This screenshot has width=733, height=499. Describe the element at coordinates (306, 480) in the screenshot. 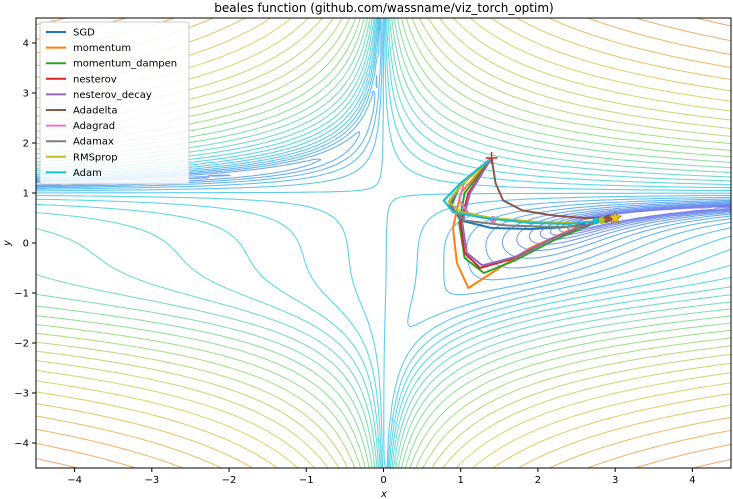

I see `x-tick-label: −1` at that location.